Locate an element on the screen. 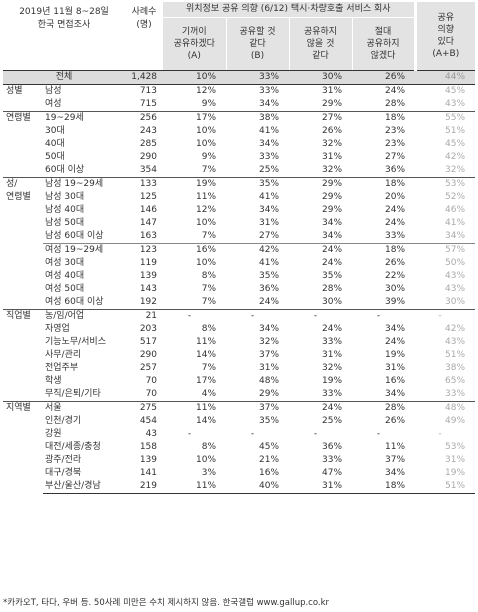  row-sample-size: 158 is located at coordinates (148, 447).